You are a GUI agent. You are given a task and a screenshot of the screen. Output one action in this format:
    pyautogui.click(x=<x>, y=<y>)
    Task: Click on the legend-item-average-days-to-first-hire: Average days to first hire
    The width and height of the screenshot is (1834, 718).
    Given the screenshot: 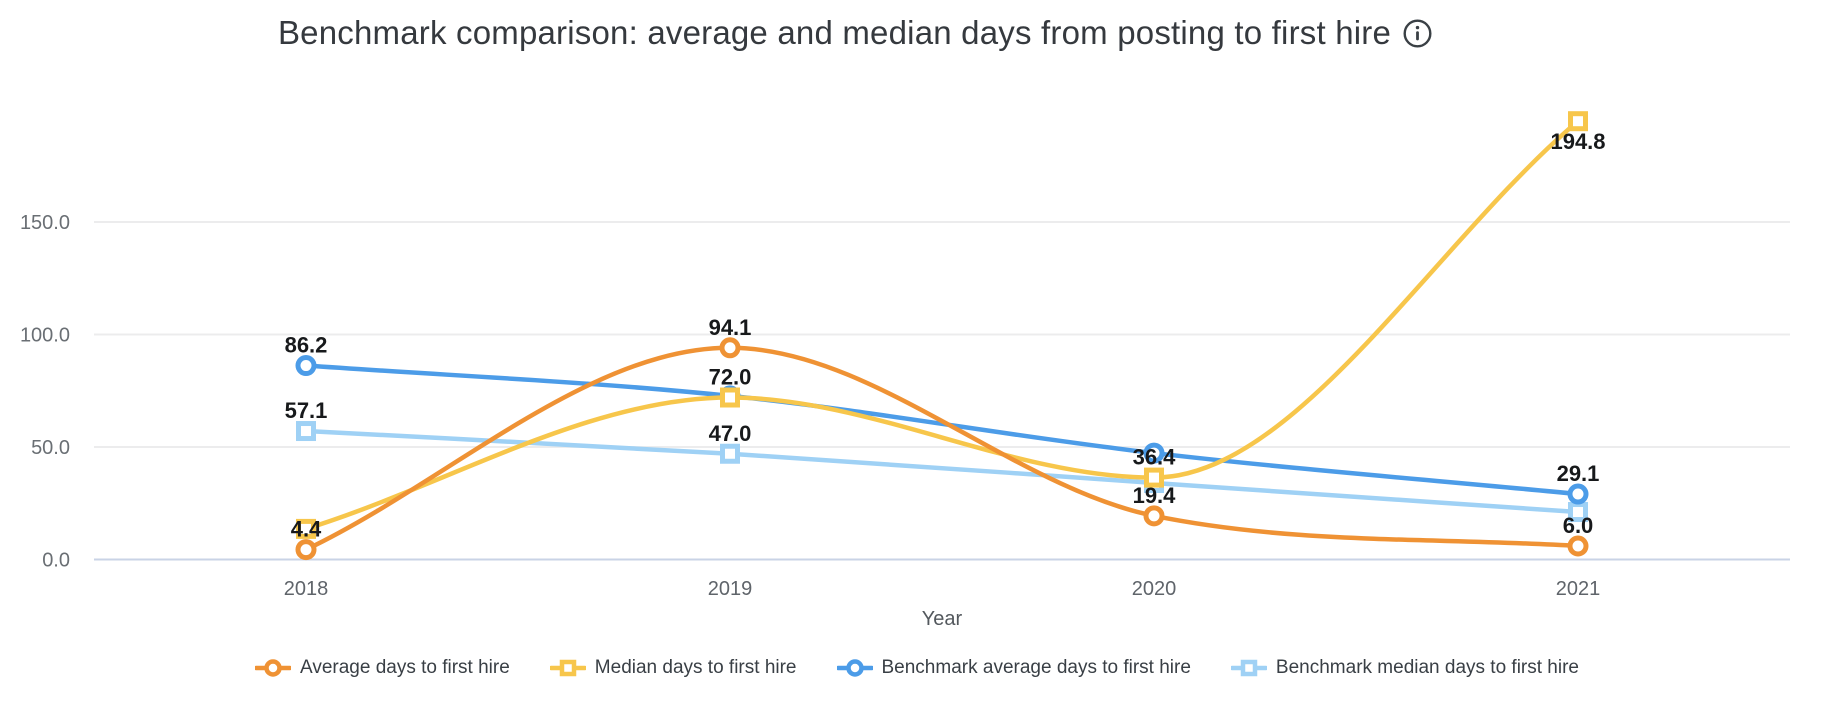 What is the action you would take?
    pyautogui.click(x=382, y=668)
    